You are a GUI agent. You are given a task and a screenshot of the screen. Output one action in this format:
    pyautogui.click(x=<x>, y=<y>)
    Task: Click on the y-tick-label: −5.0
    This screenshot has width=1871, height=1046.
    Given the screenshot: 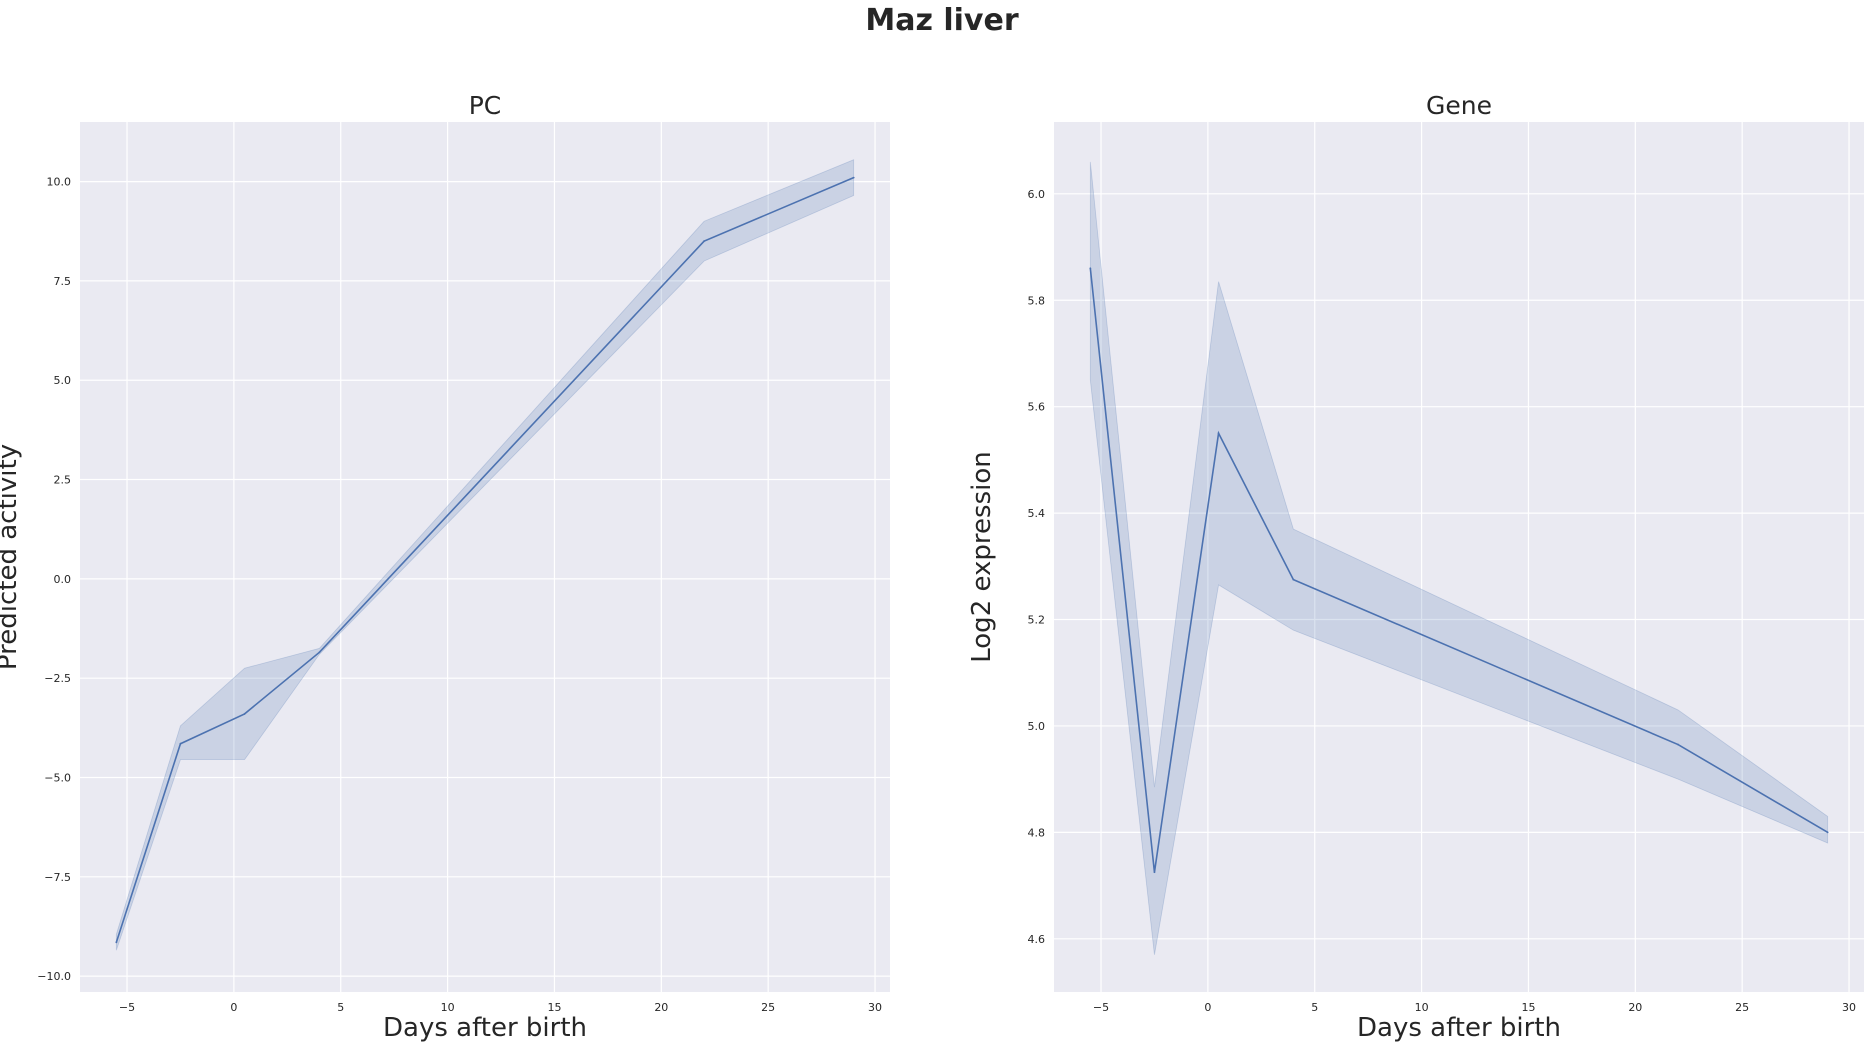 What is the action you would take?
    pyautogui.click(x=57, y=777)
    